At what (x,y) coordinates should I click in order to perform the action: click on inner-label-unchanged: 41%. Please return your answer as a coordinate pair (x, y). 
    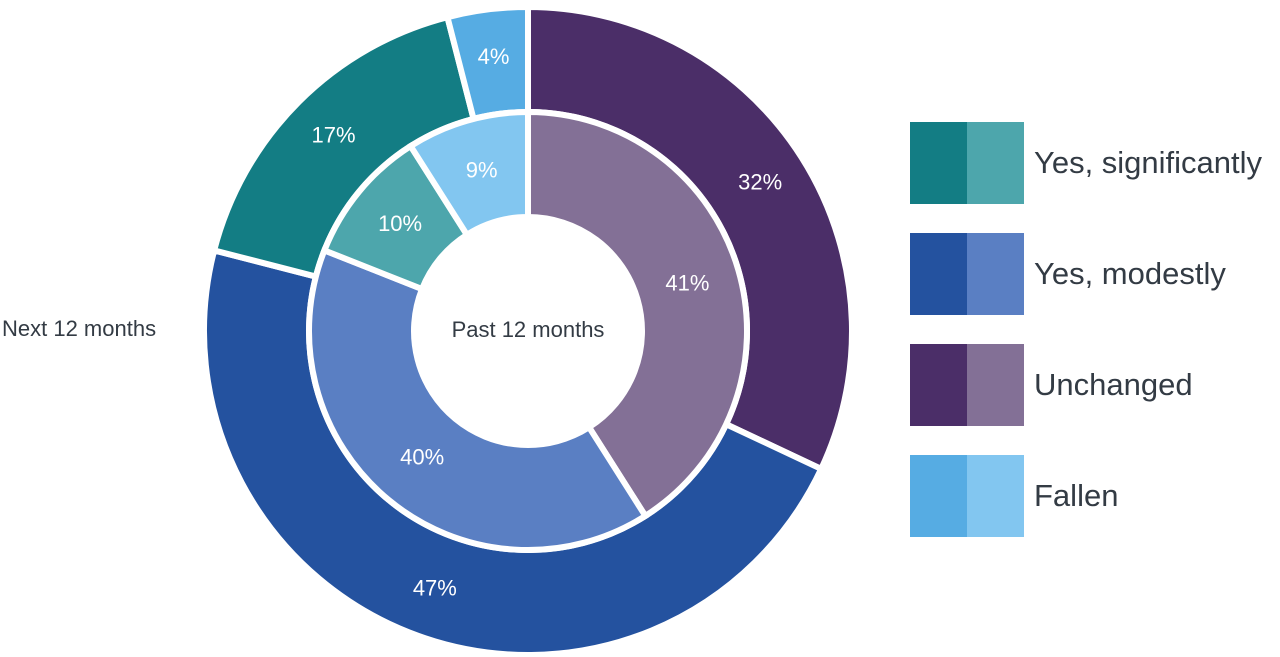
    Looking at the image, I should click on (687, 282).